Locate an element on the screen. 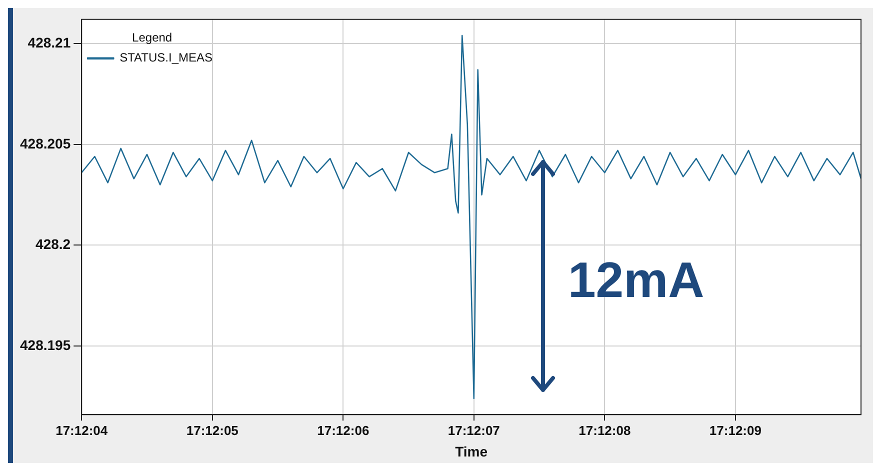 The image size is (877, 472). x-tick-label: 17:12:09 is located at coordinates (735, 430).